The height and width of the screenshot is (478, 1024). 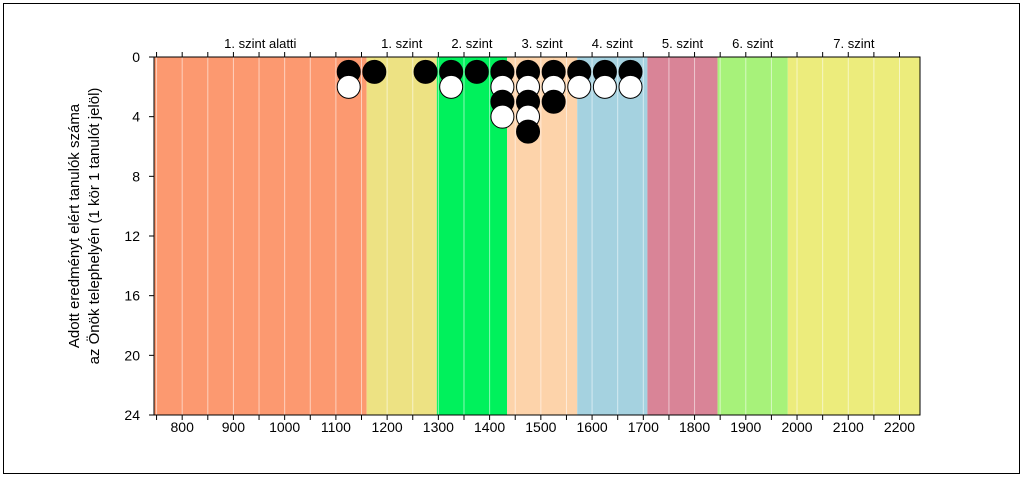 What do you see at coordinates (472, 43) in the screenshot?
I see `level-label-3: 2. szint` at bounding box center [472, 43].